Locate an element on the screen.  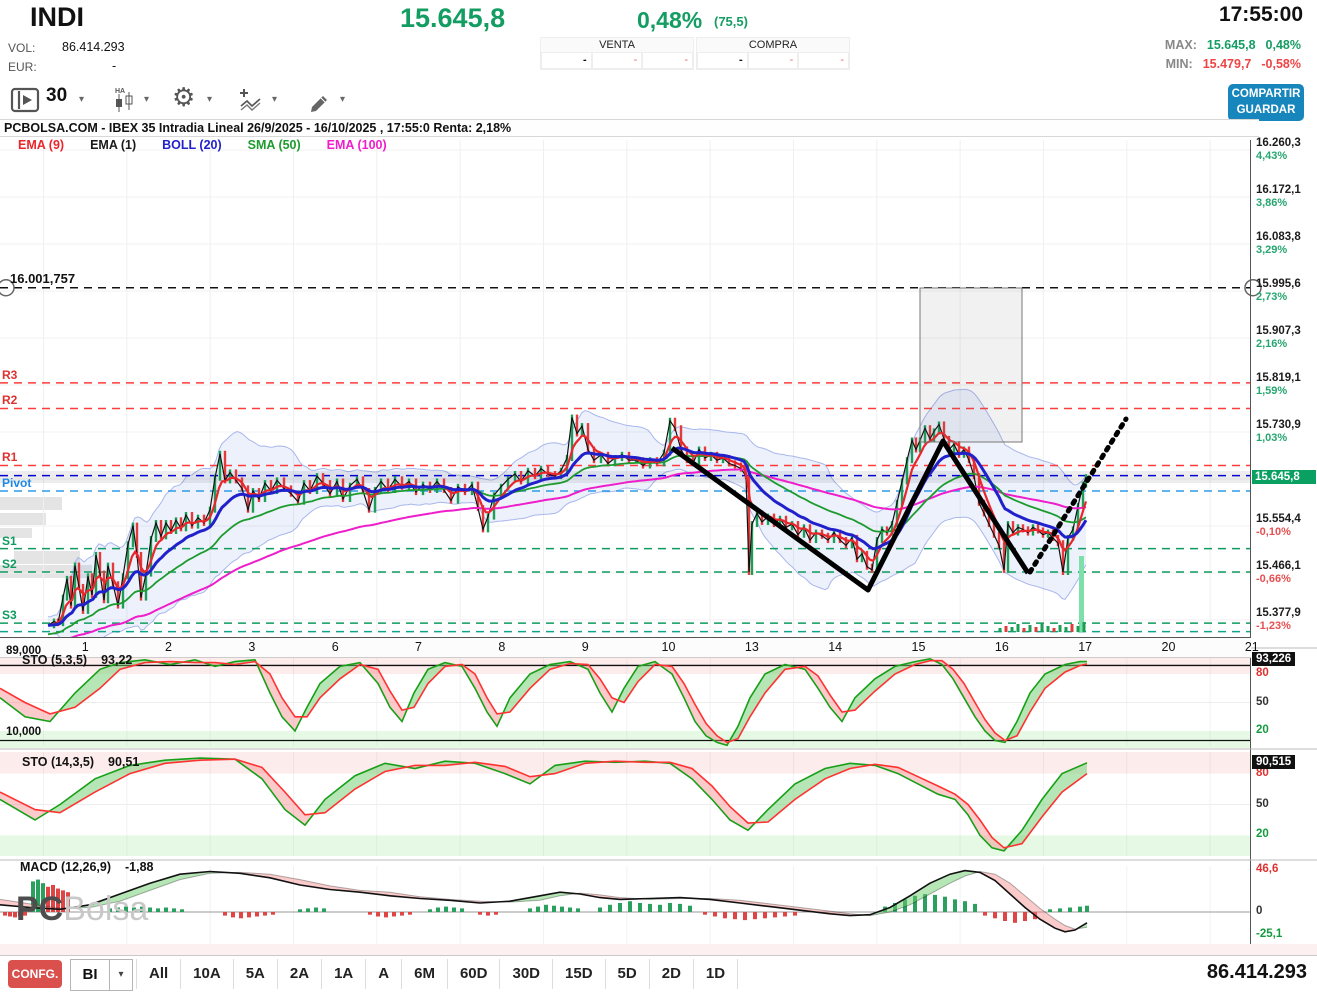
add-indicator-icon is located at coordinates (252, 101).